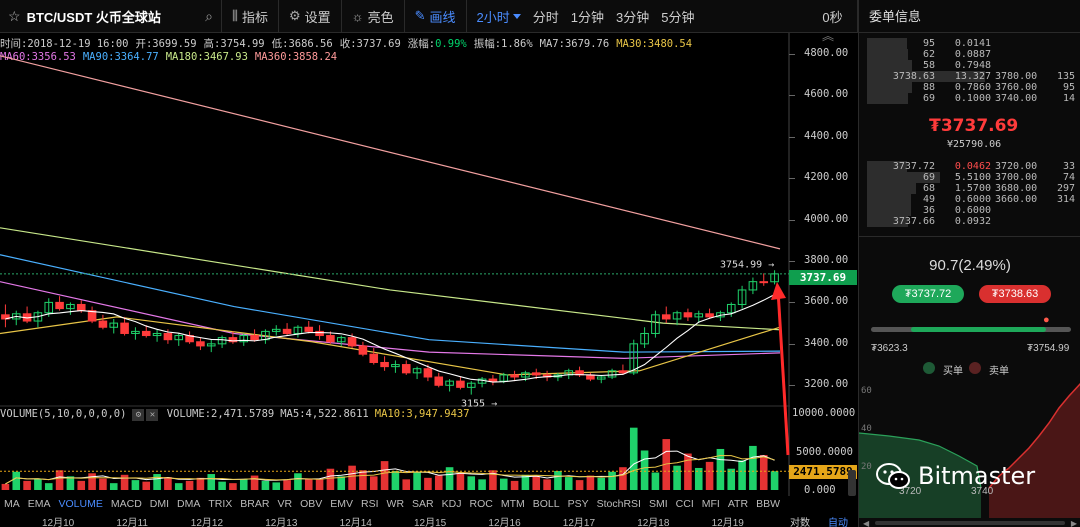  Describe the element at coordinates (587, 17) in the screenshot. I see `timeframe-tab-1m: 1分钟` at that location.